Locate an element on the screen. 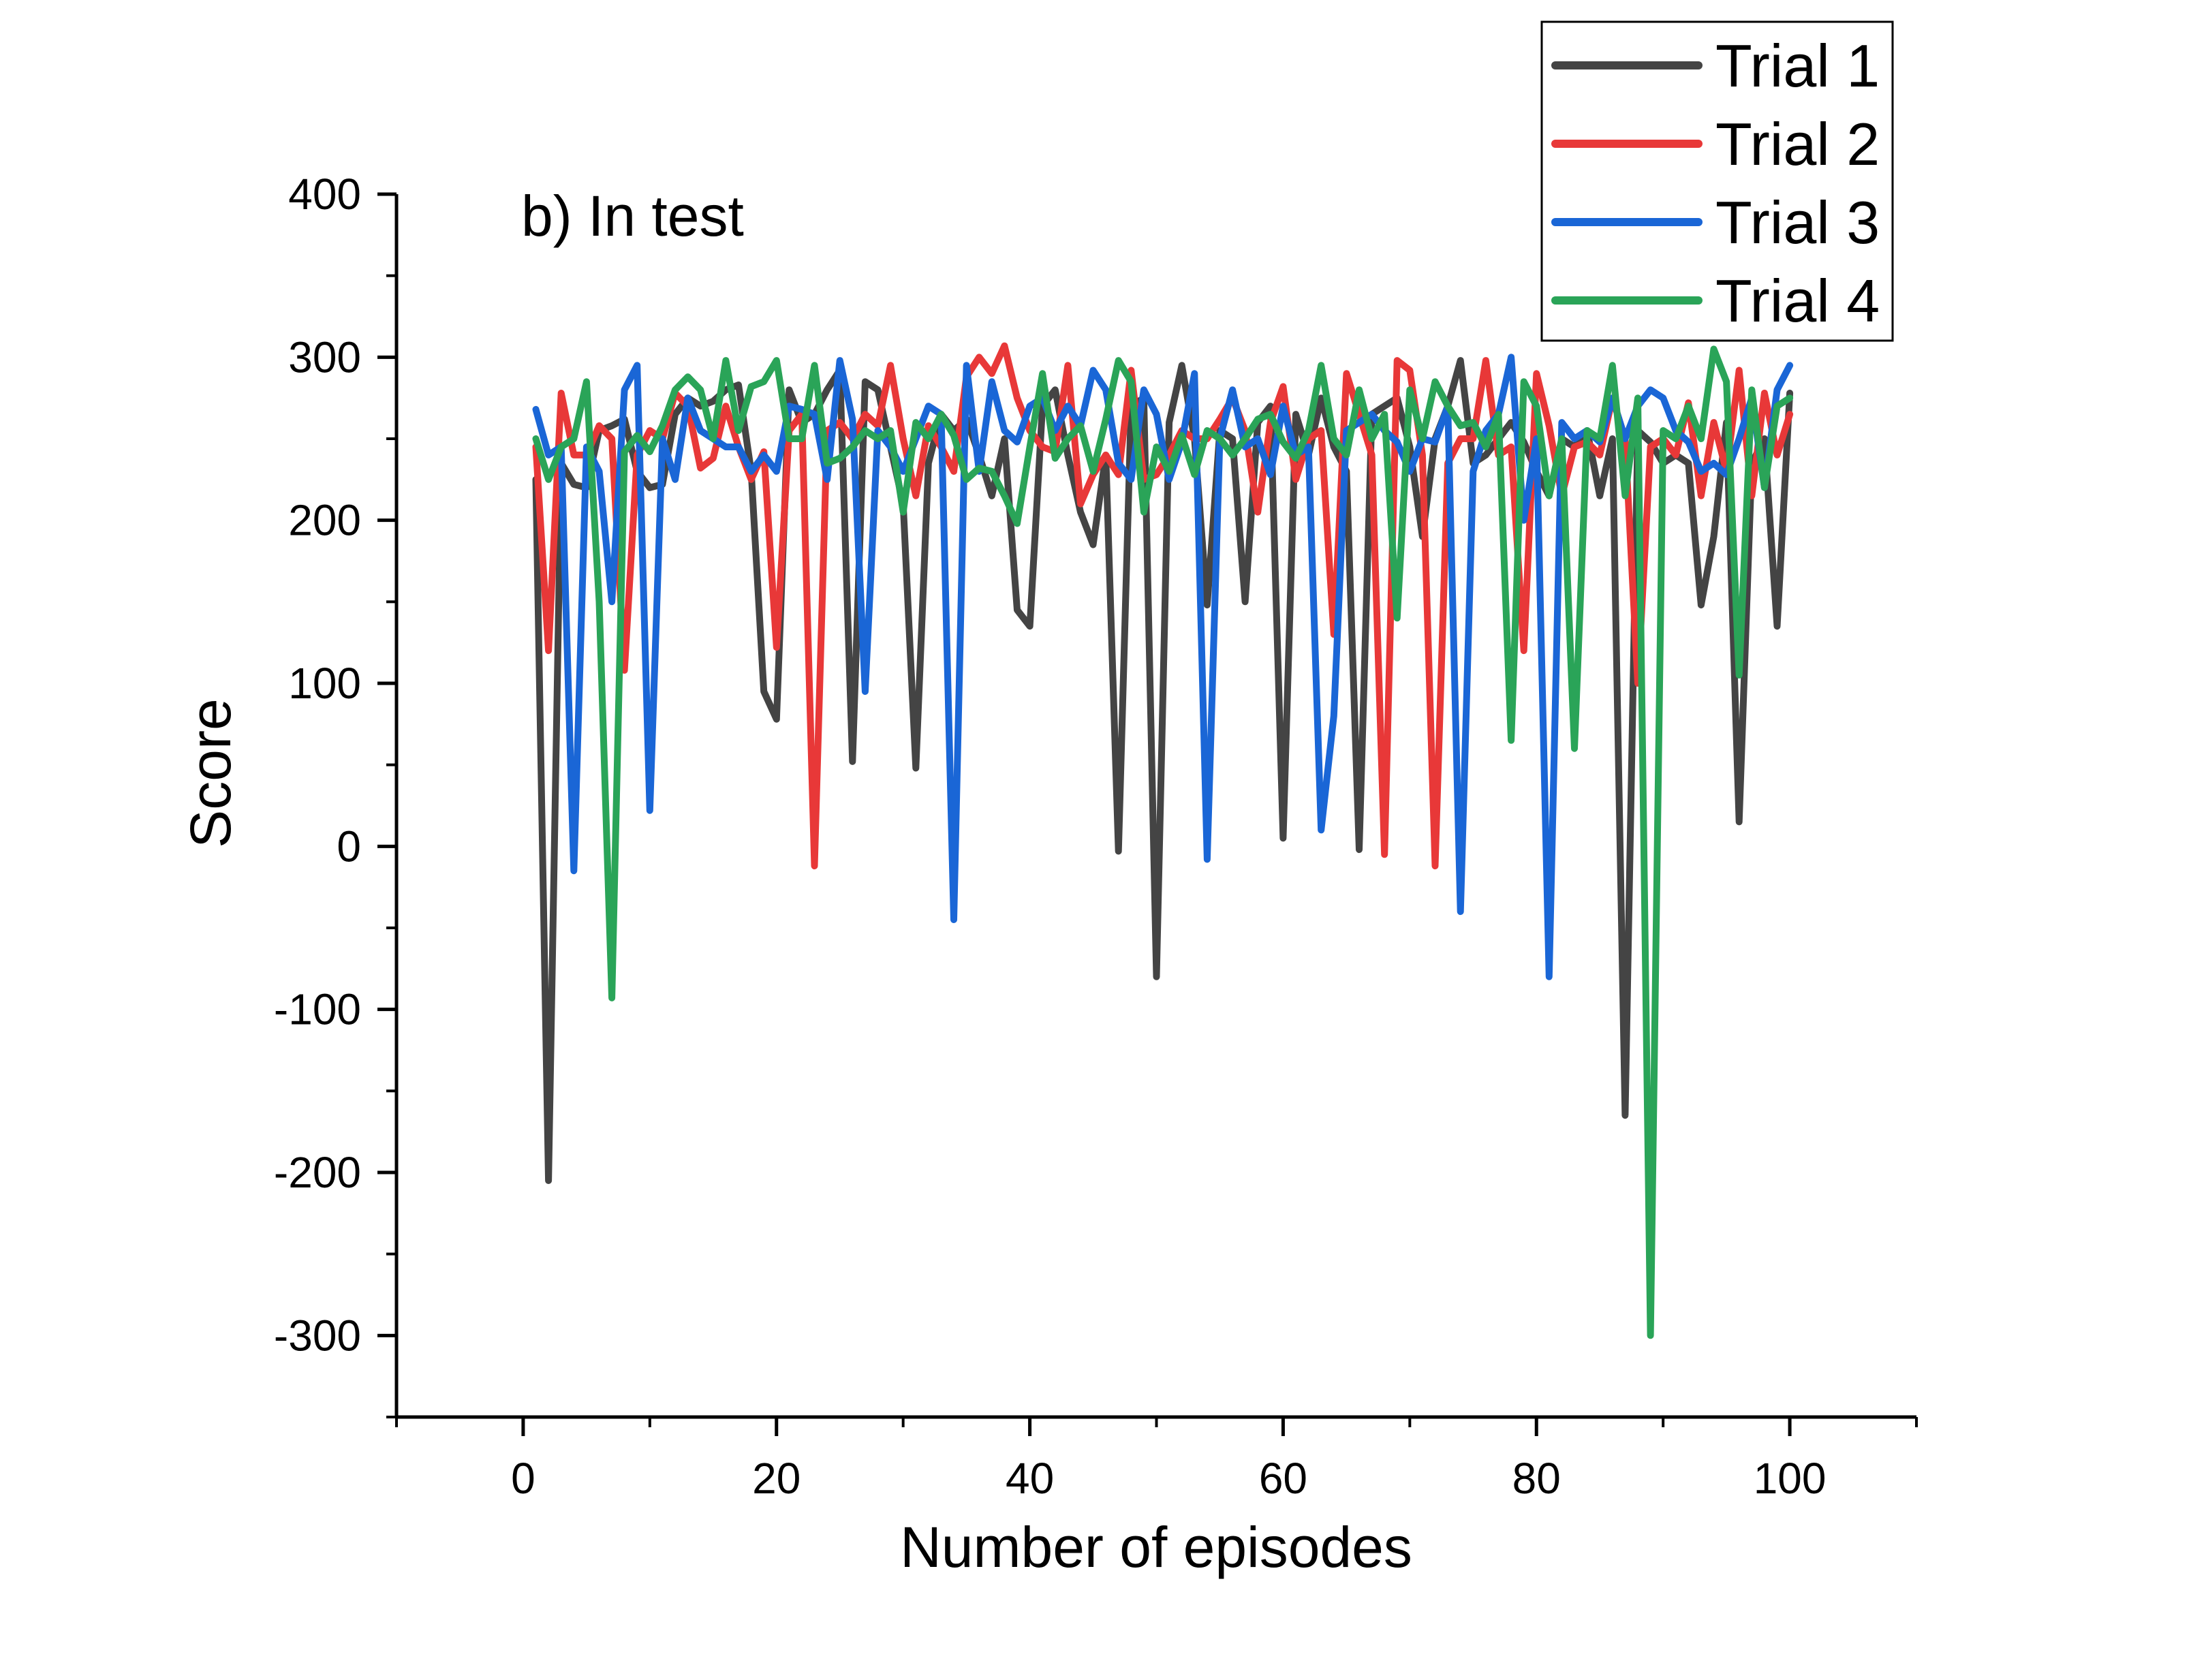  y-tick-label: -100 is located at coordinates (317, 1009).